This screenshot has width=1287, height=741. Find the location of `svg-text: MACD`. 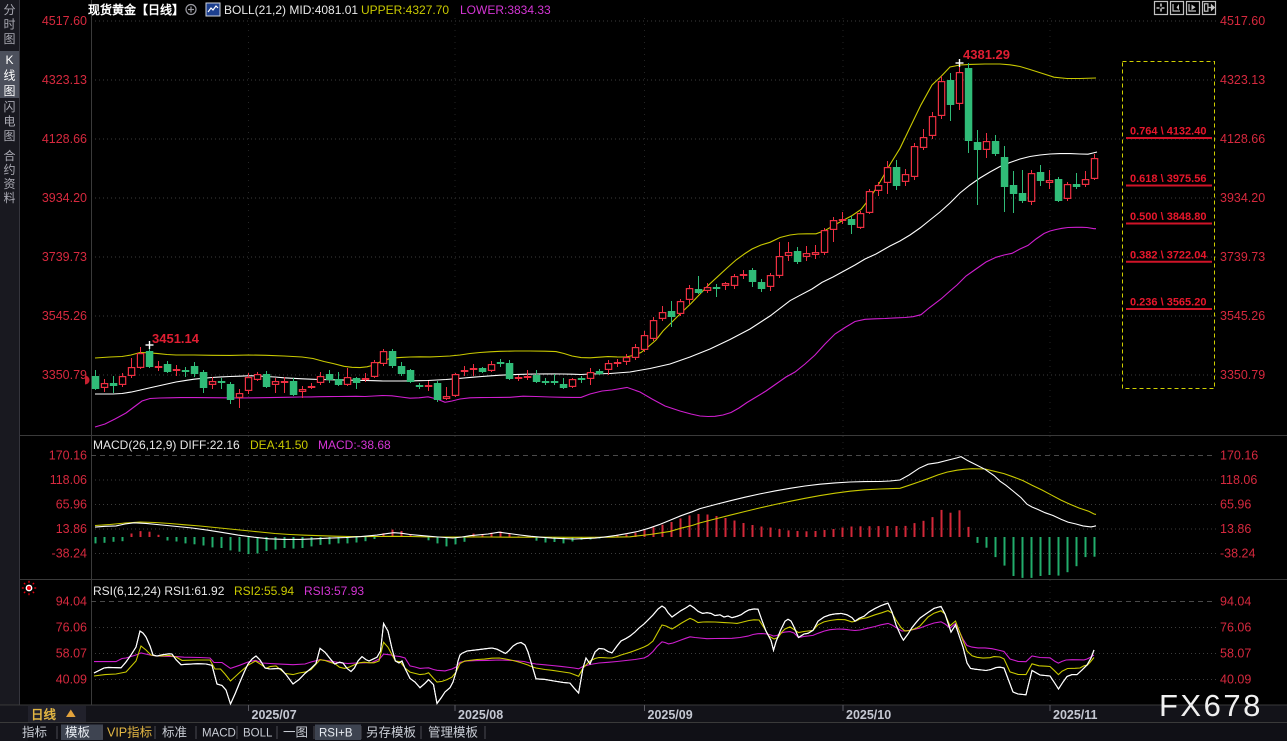

svg-text: MACD is located at coordinates (219, 734).